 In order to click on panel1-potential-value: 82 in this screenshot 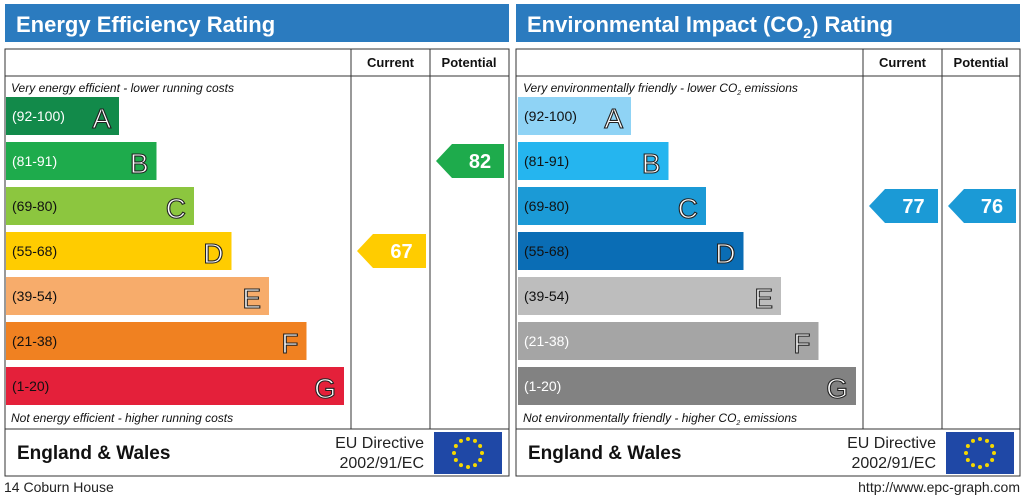, I will do `click(480, 162)`.